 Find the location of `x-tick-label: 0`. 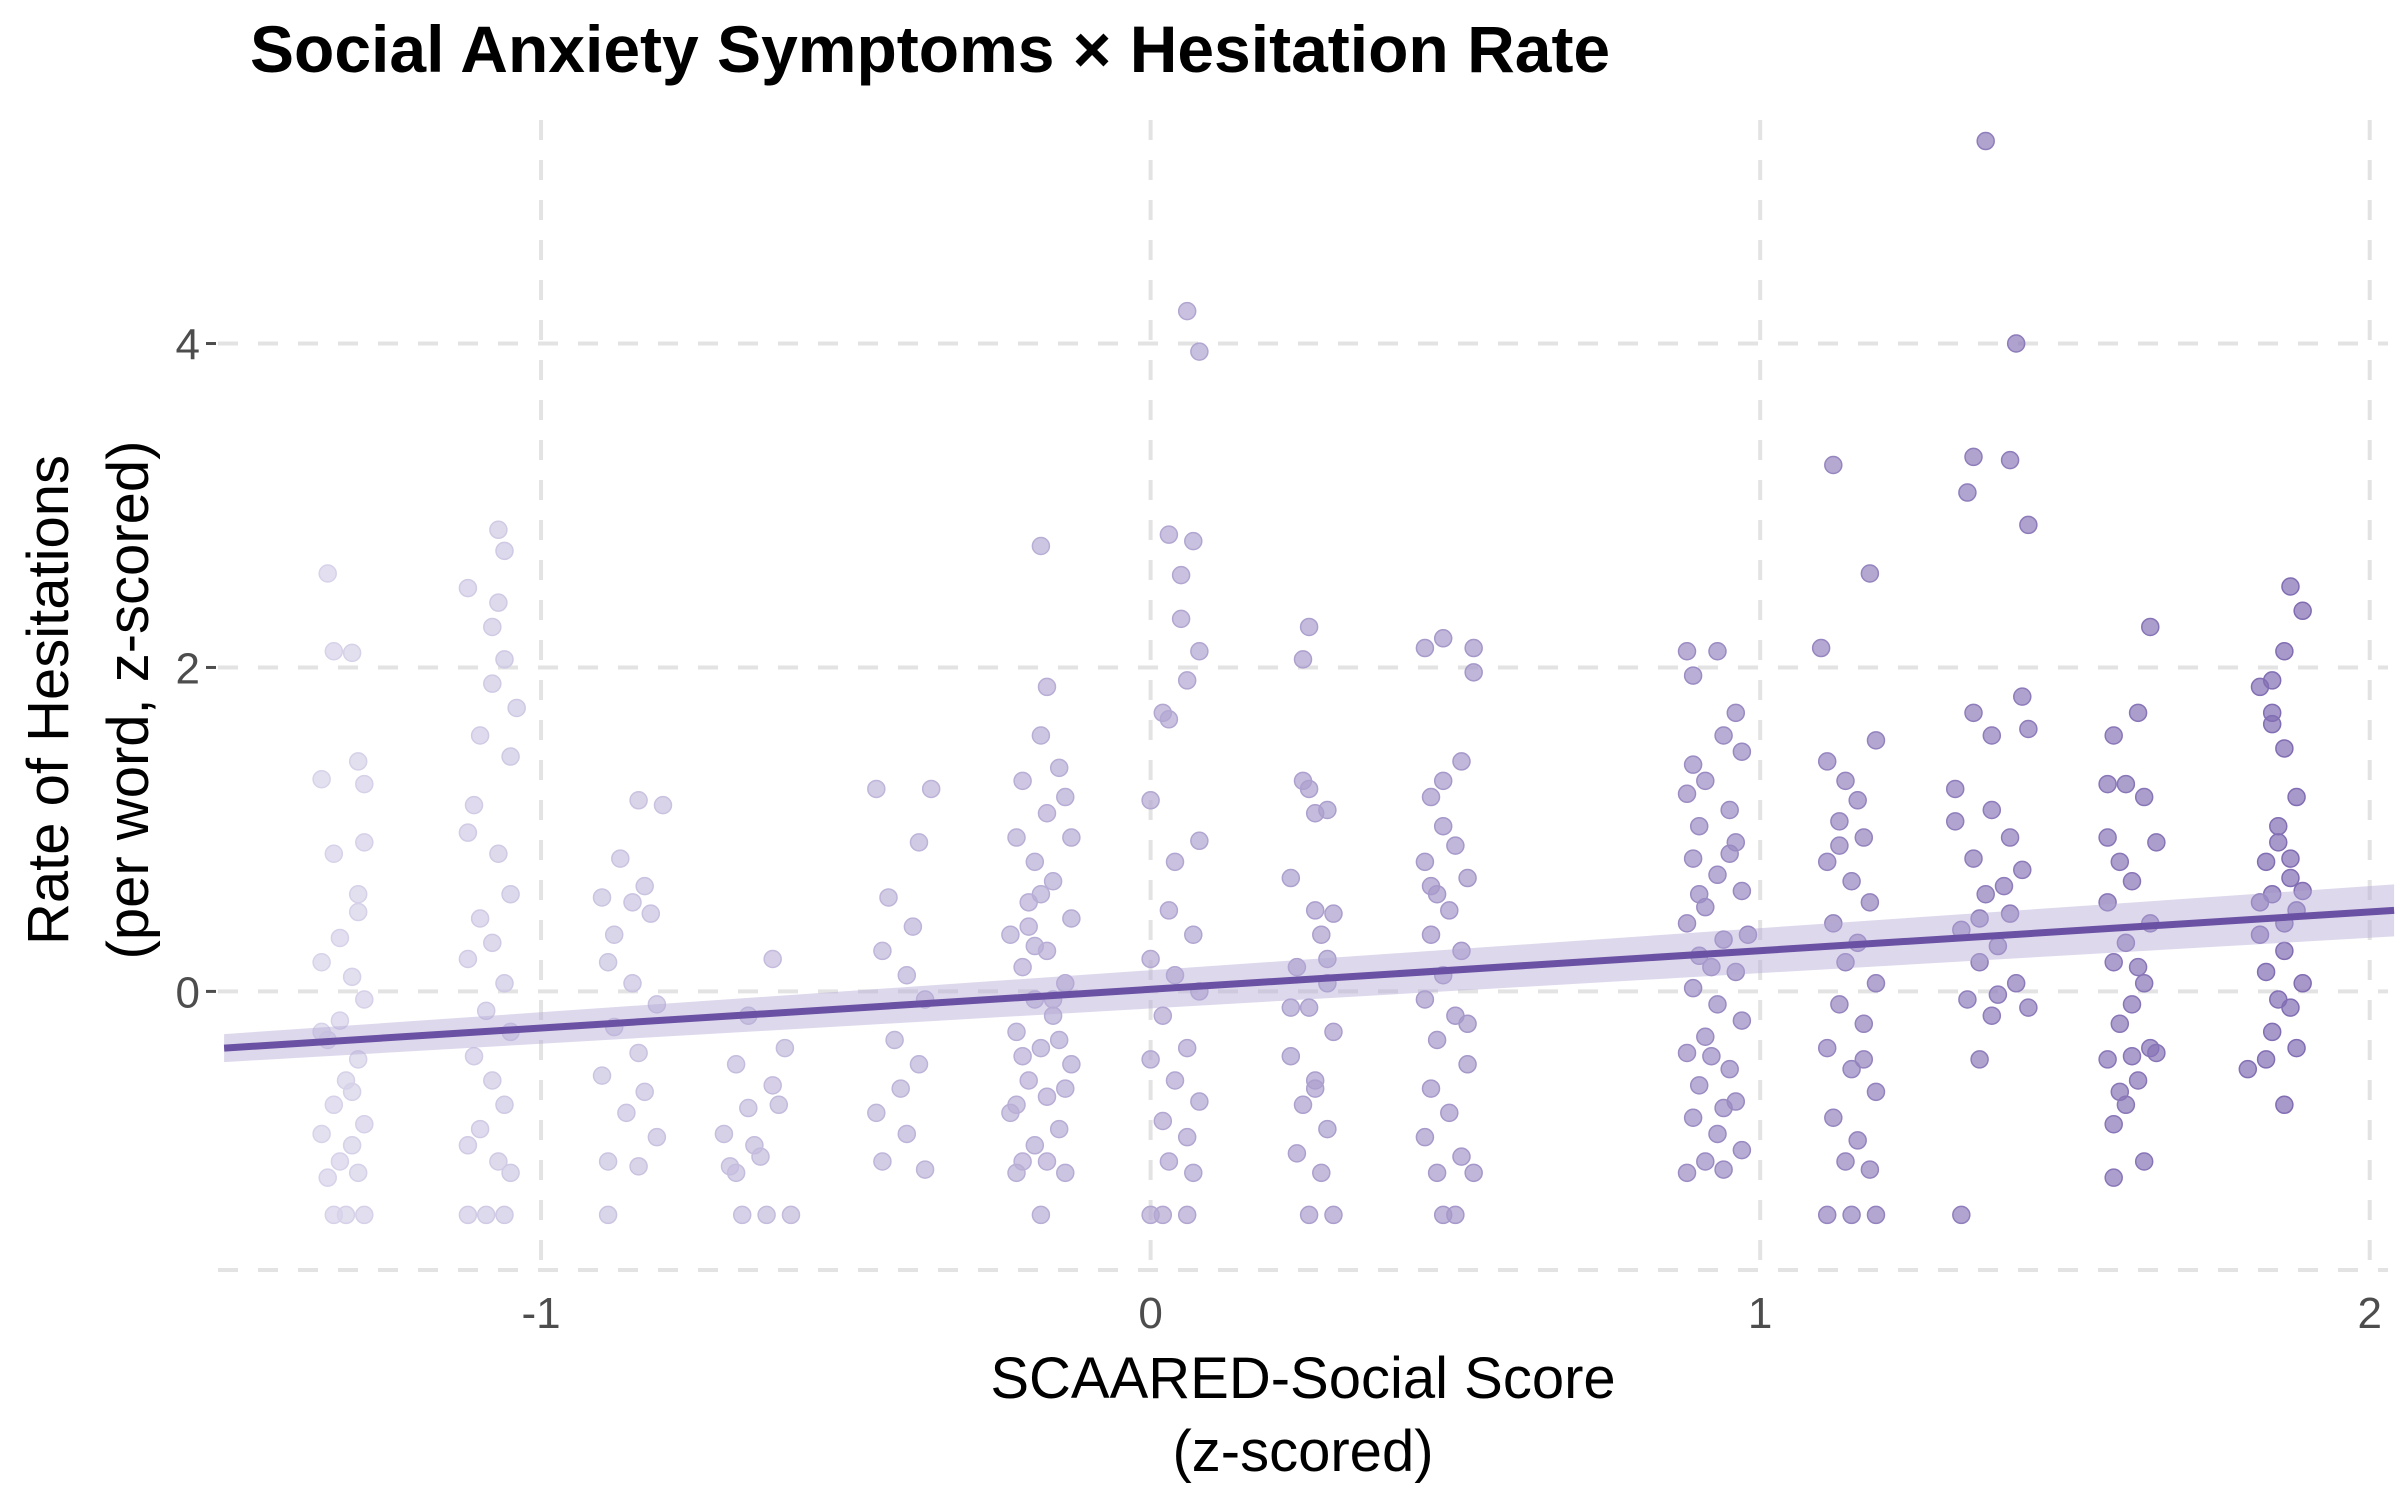

x-tick-label: 0 is located at coordinates (1150, 1313).